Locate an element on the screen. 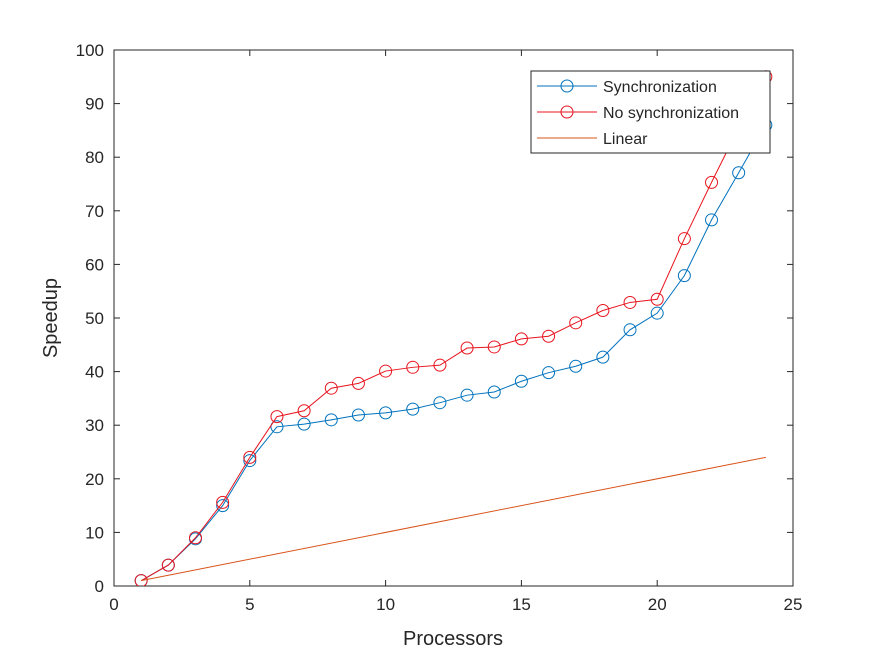  y-tick-label: 0 is located at coordinates (99, 586).